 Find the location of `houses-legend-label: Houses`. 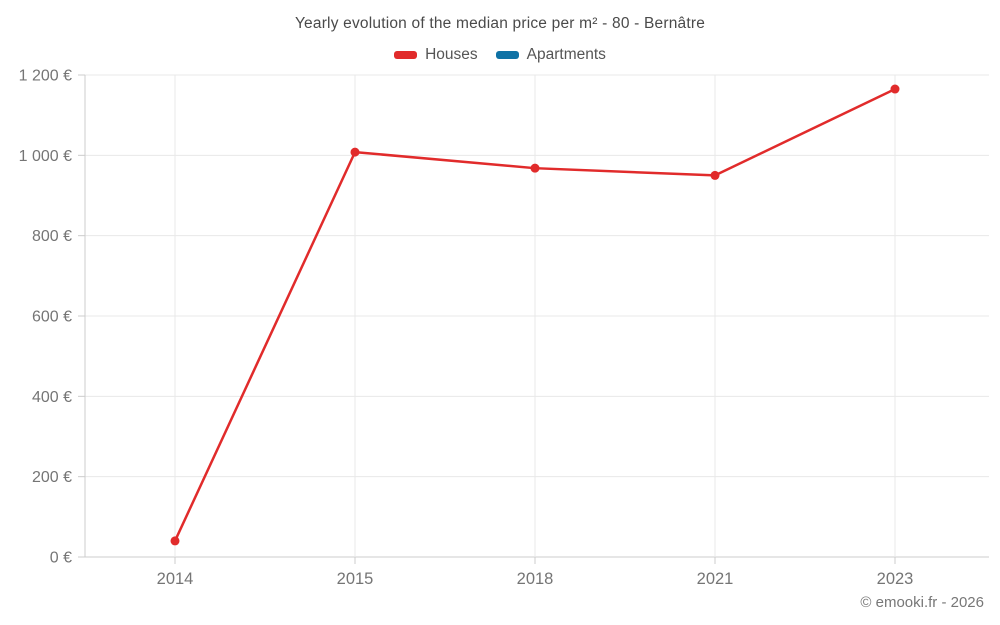

houses-legend-label: Houses is located at coordinates (451, 54).